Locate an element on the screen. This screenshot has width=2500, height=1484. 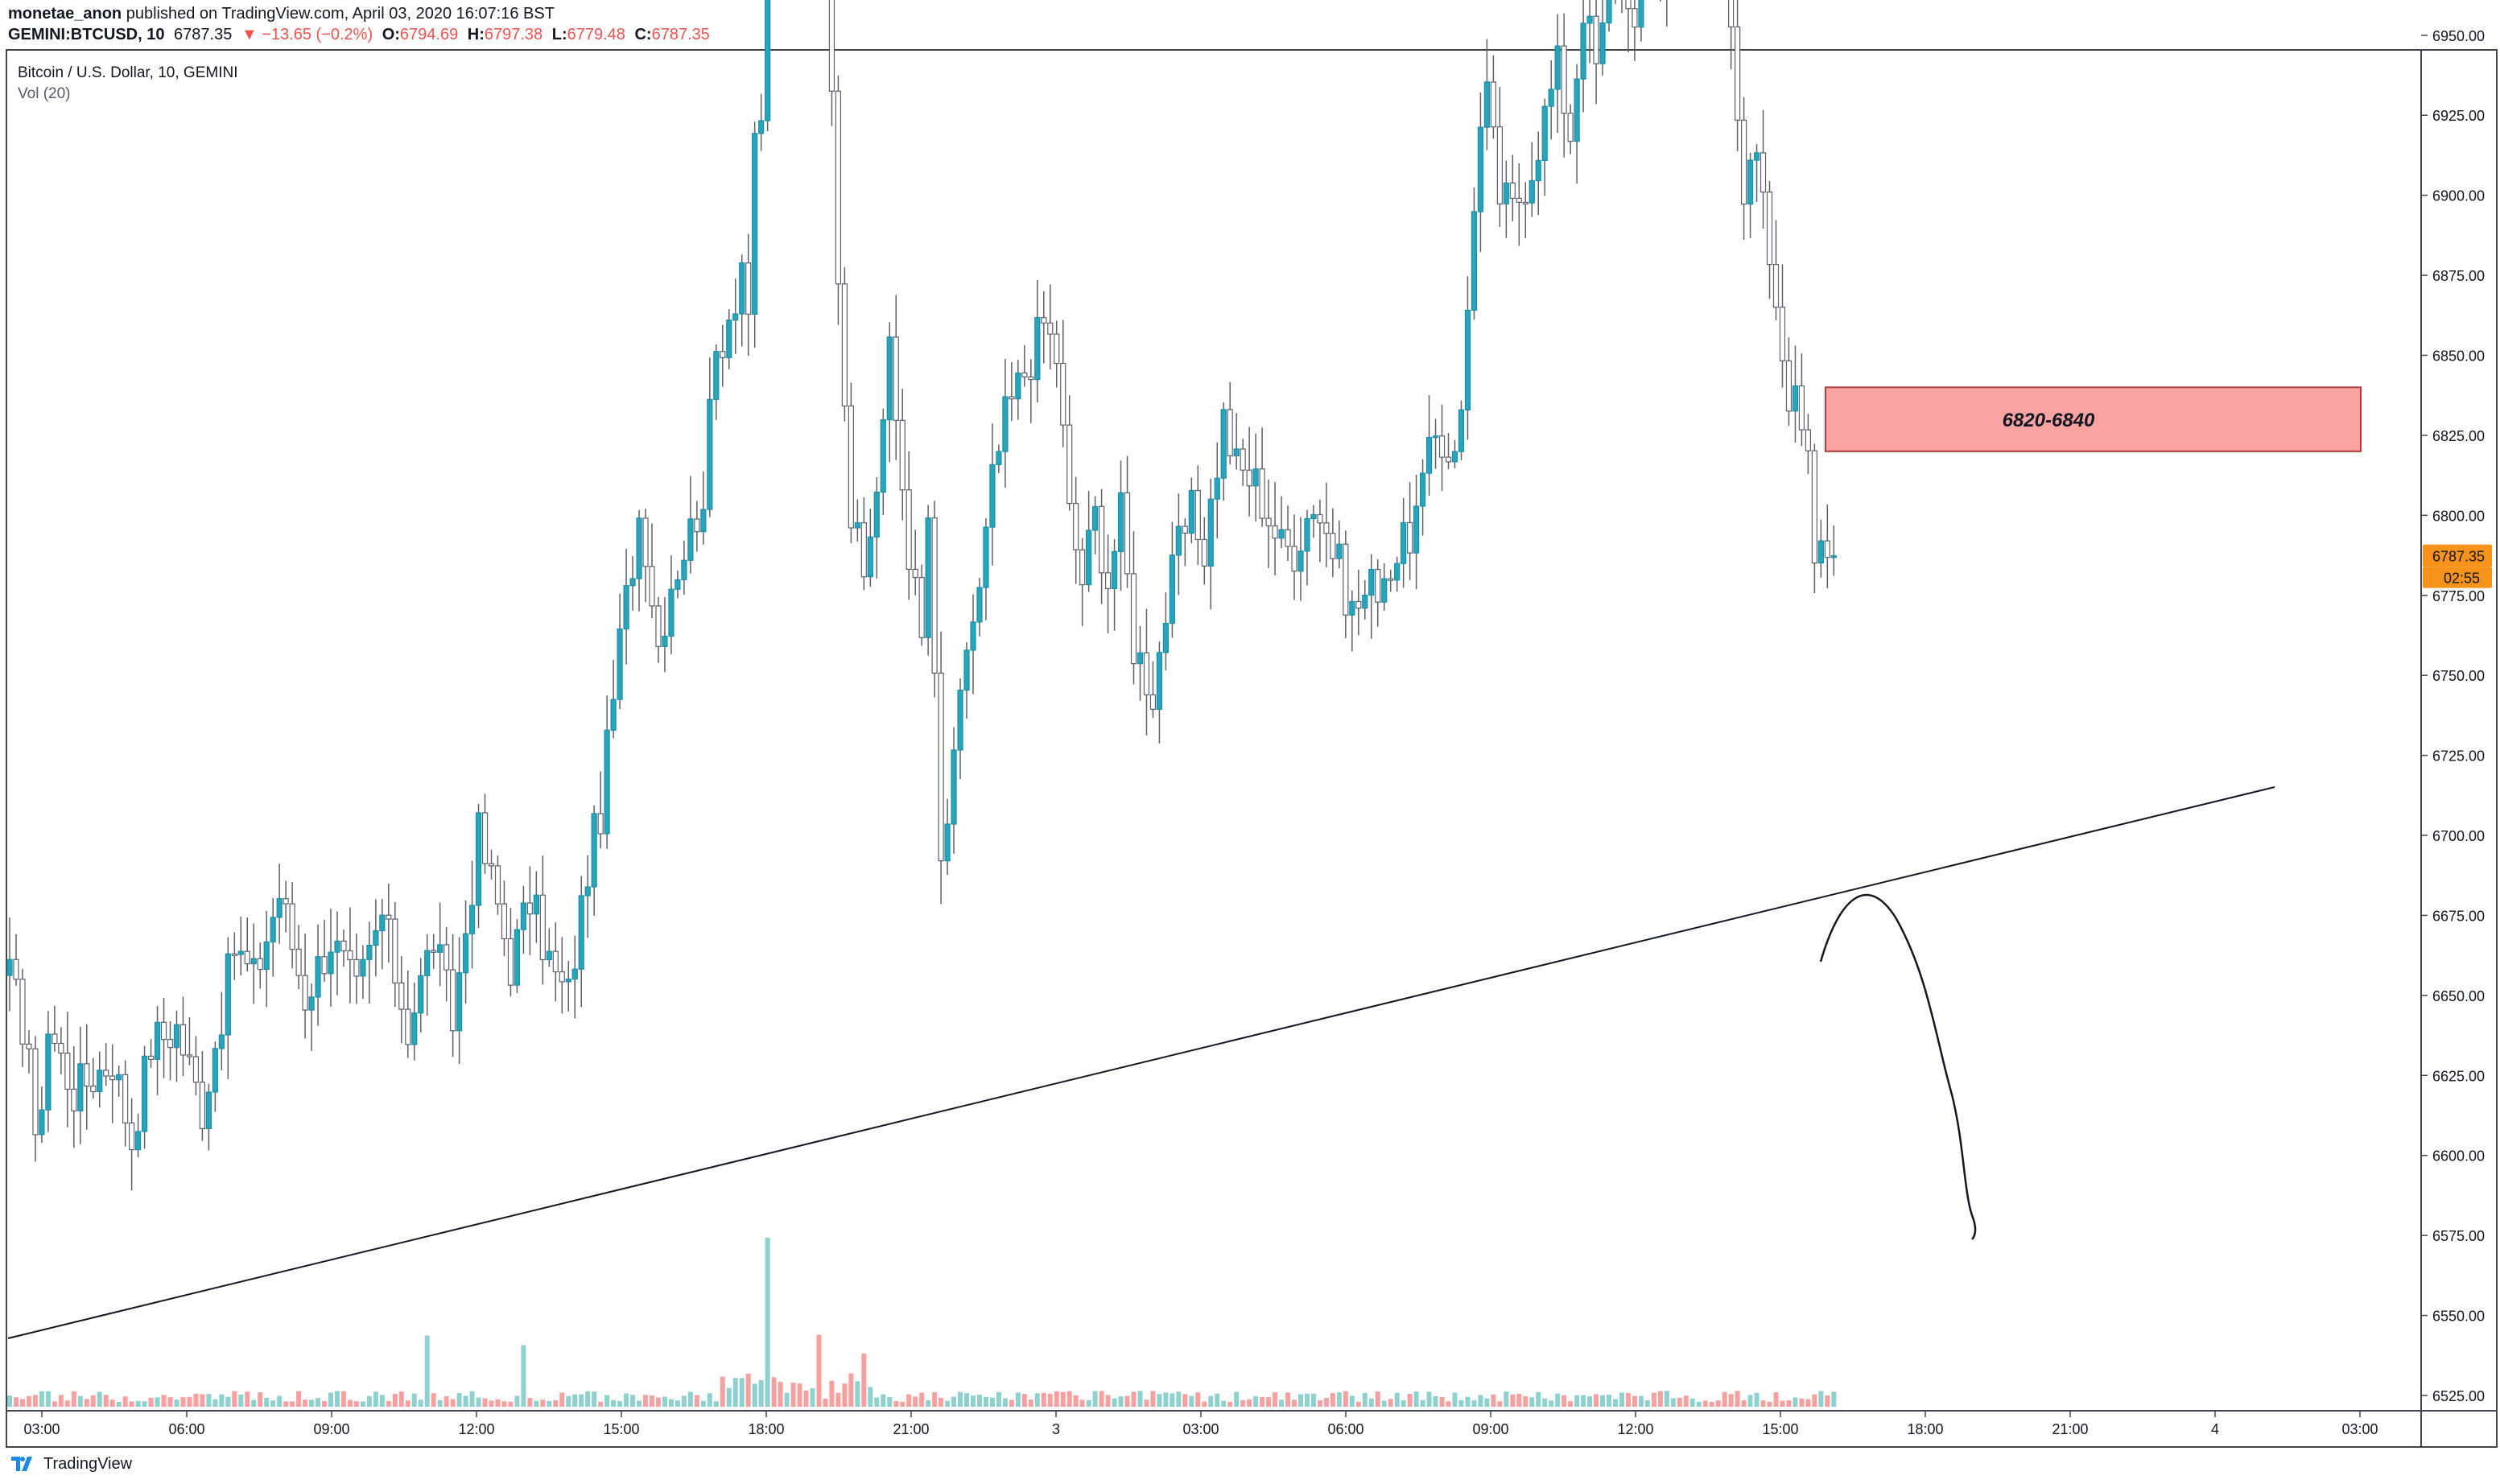
resistance-zone is located at coordinates (2093, 419).